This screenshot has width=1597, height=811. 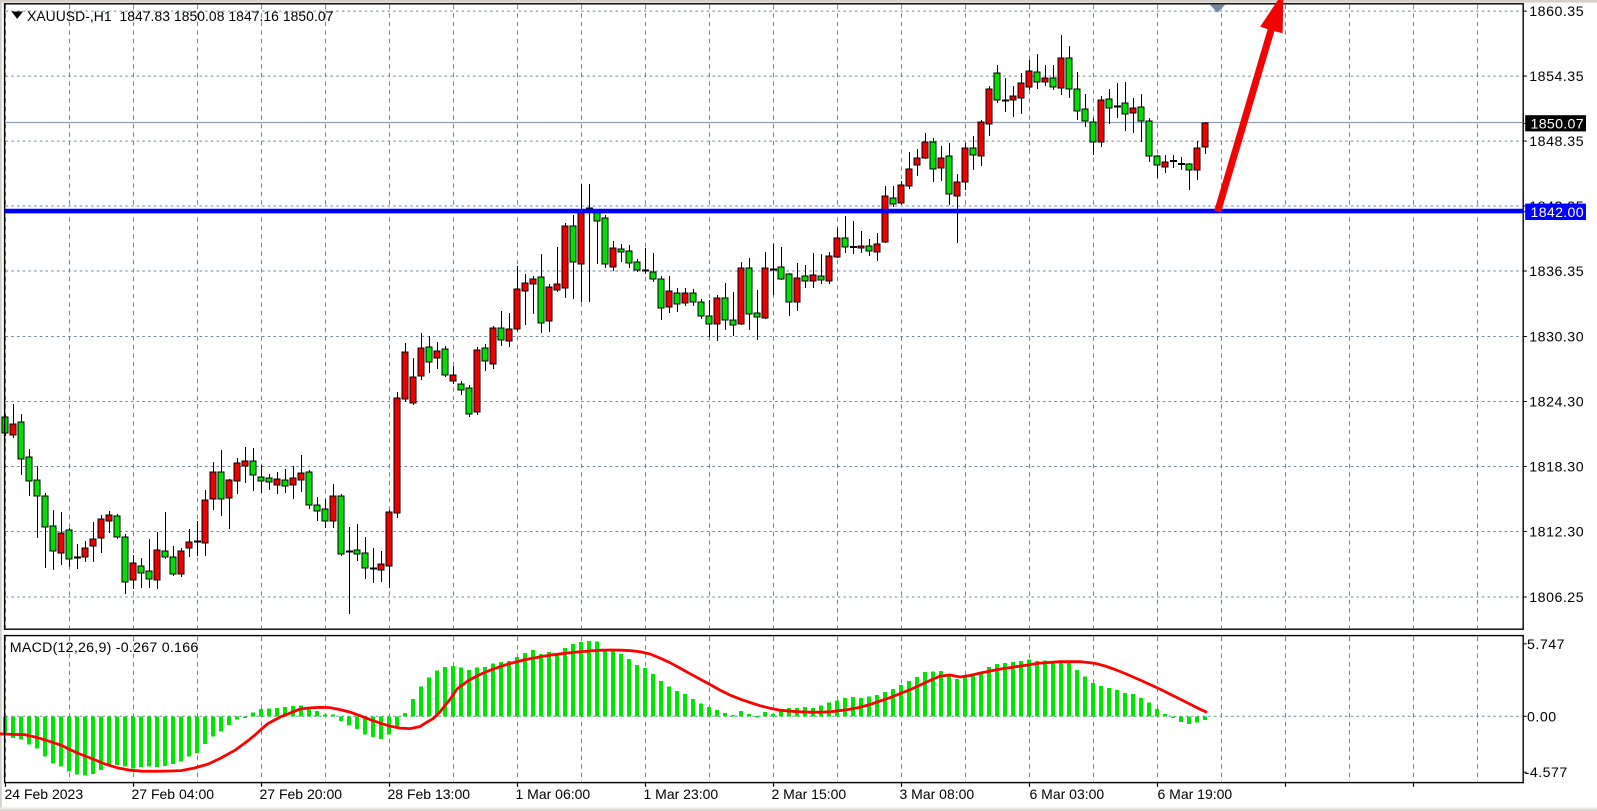 What do you see at coordinates (937, 794) in the screenshot?
I see `svg-text: 3 Mar 08:00` at bounding box center [937, 794].